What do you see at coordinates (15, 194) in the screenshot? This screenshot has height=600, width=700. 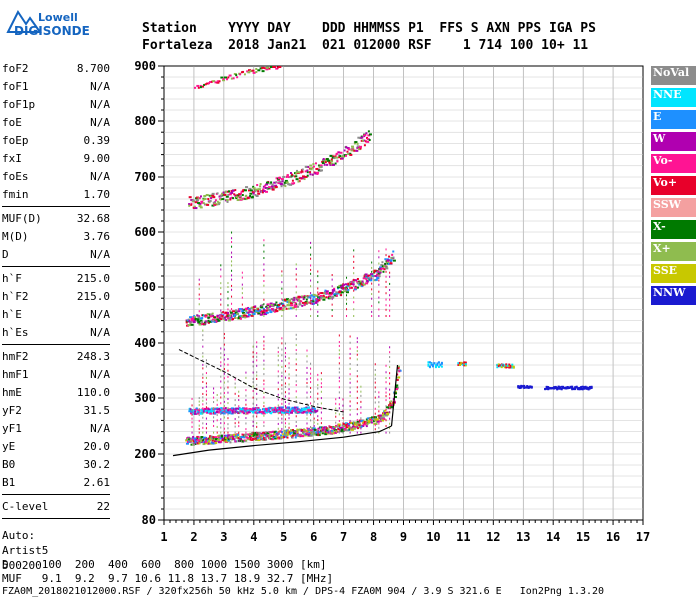 I see `param-name: fmin` at bounding box center [15, 194].